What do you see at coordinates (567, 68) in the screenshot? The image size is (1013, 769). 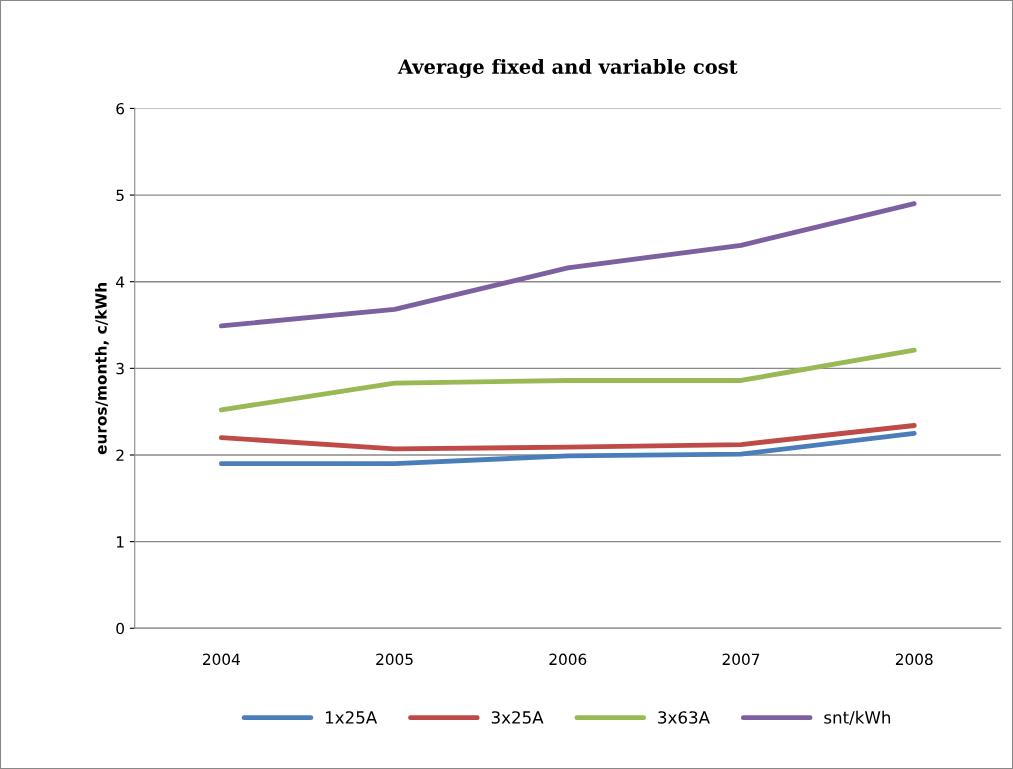 I see `chart-title: Average fixed and variable cost` at bounding box center [567, 68].